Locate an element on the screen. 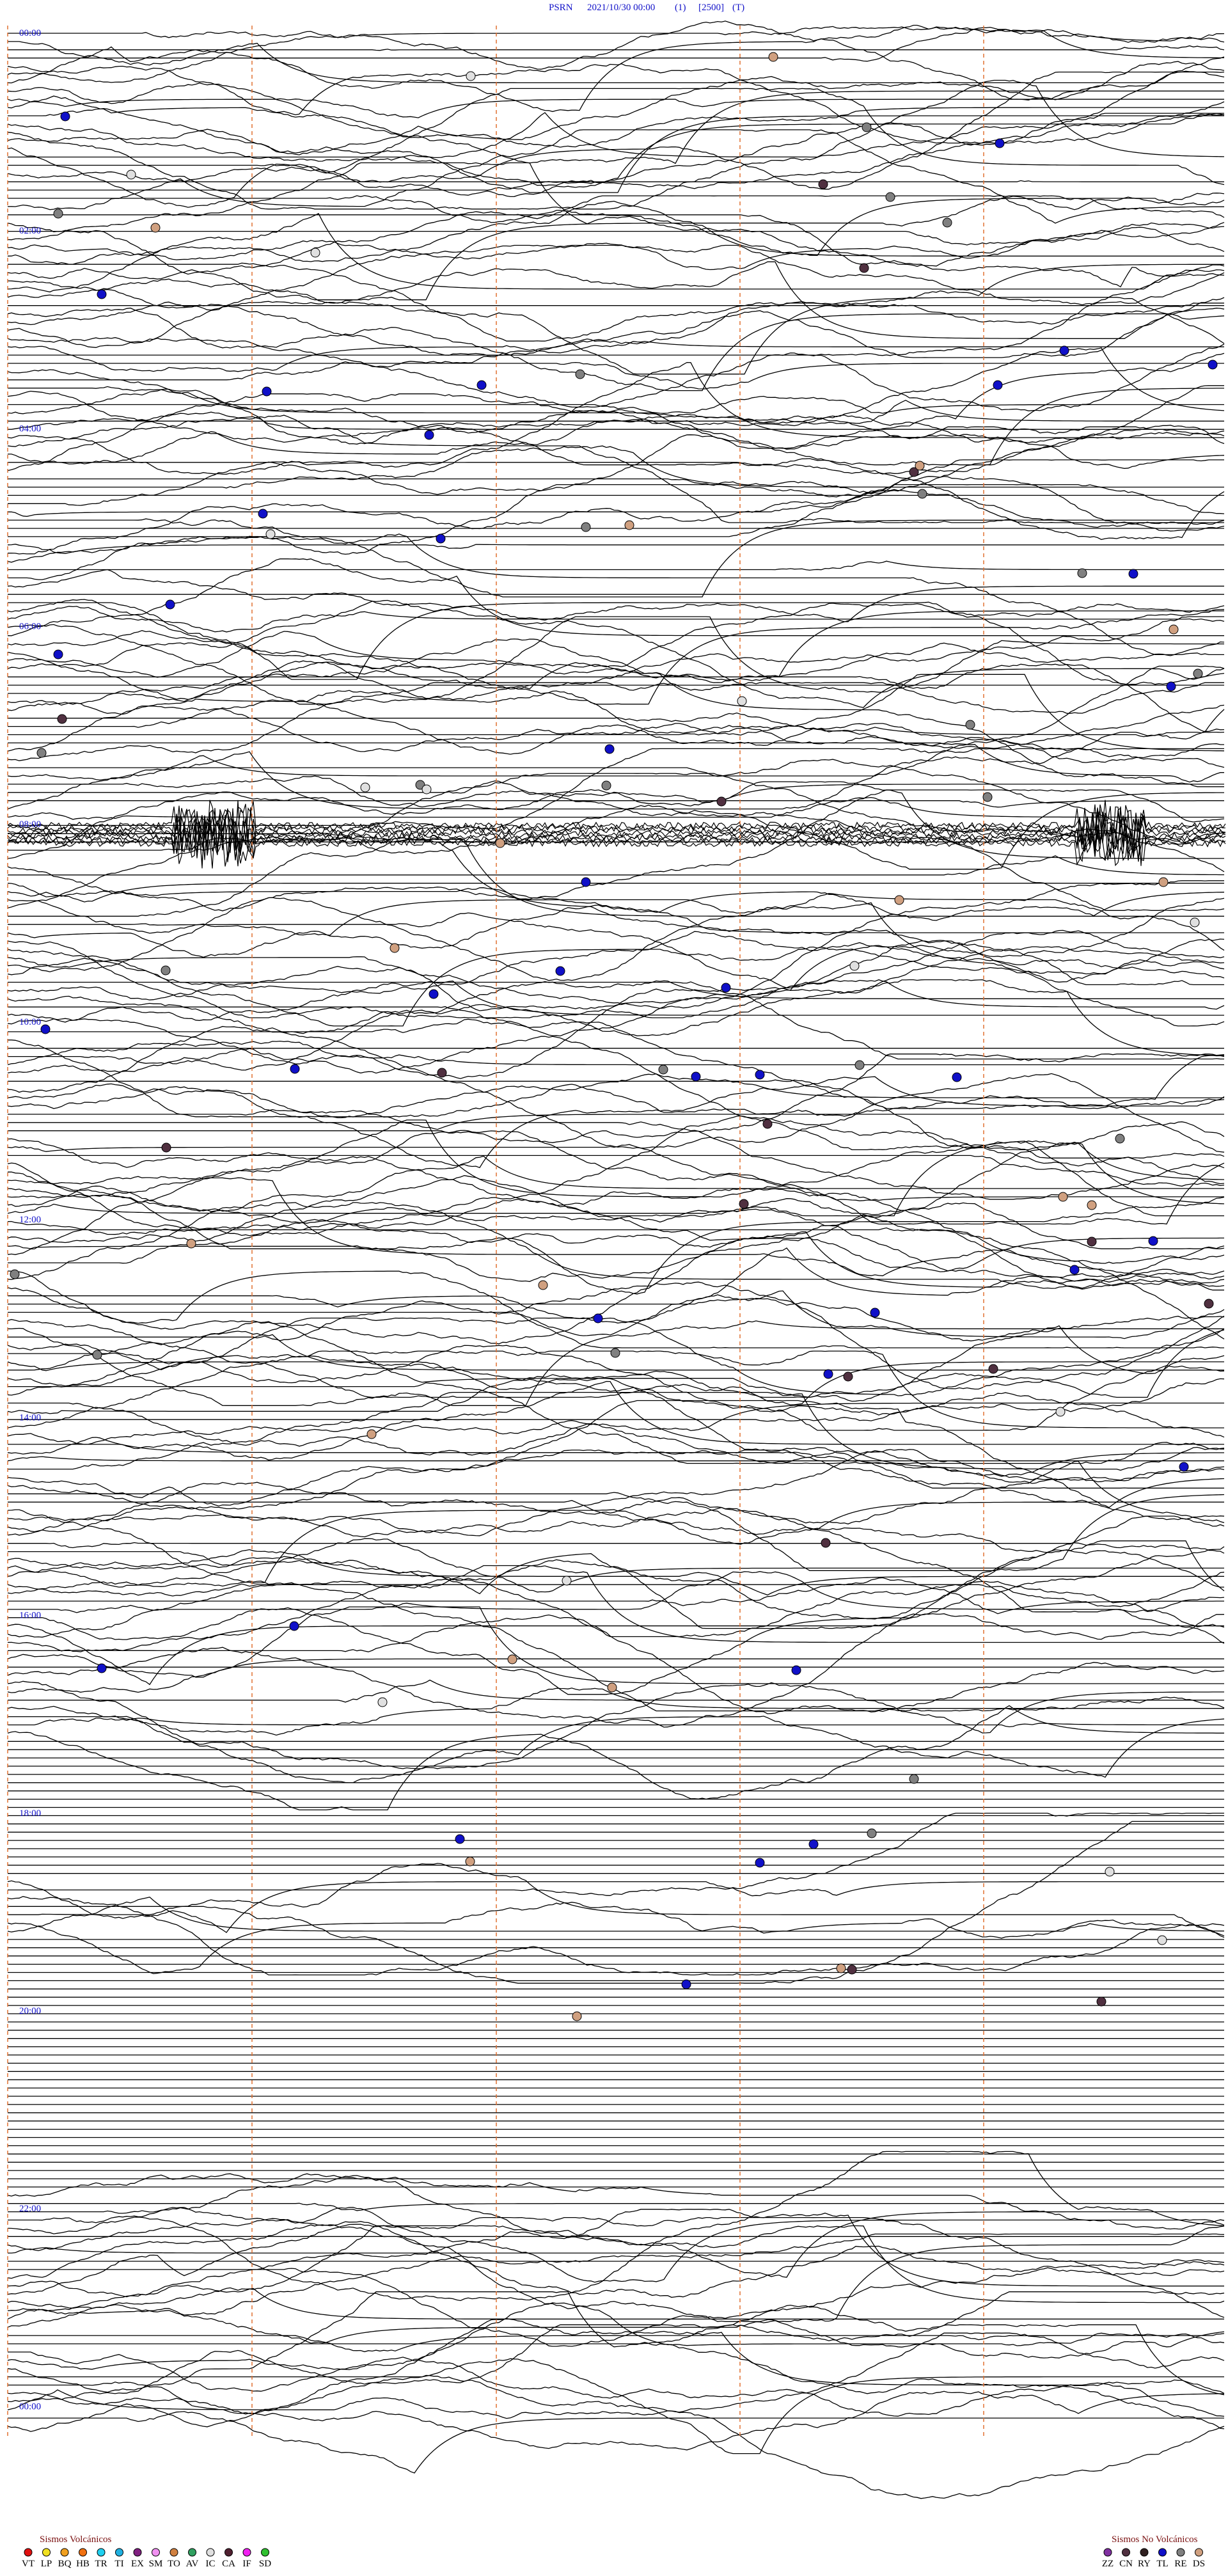  mode: (T) is located at coordinates (738, 8).